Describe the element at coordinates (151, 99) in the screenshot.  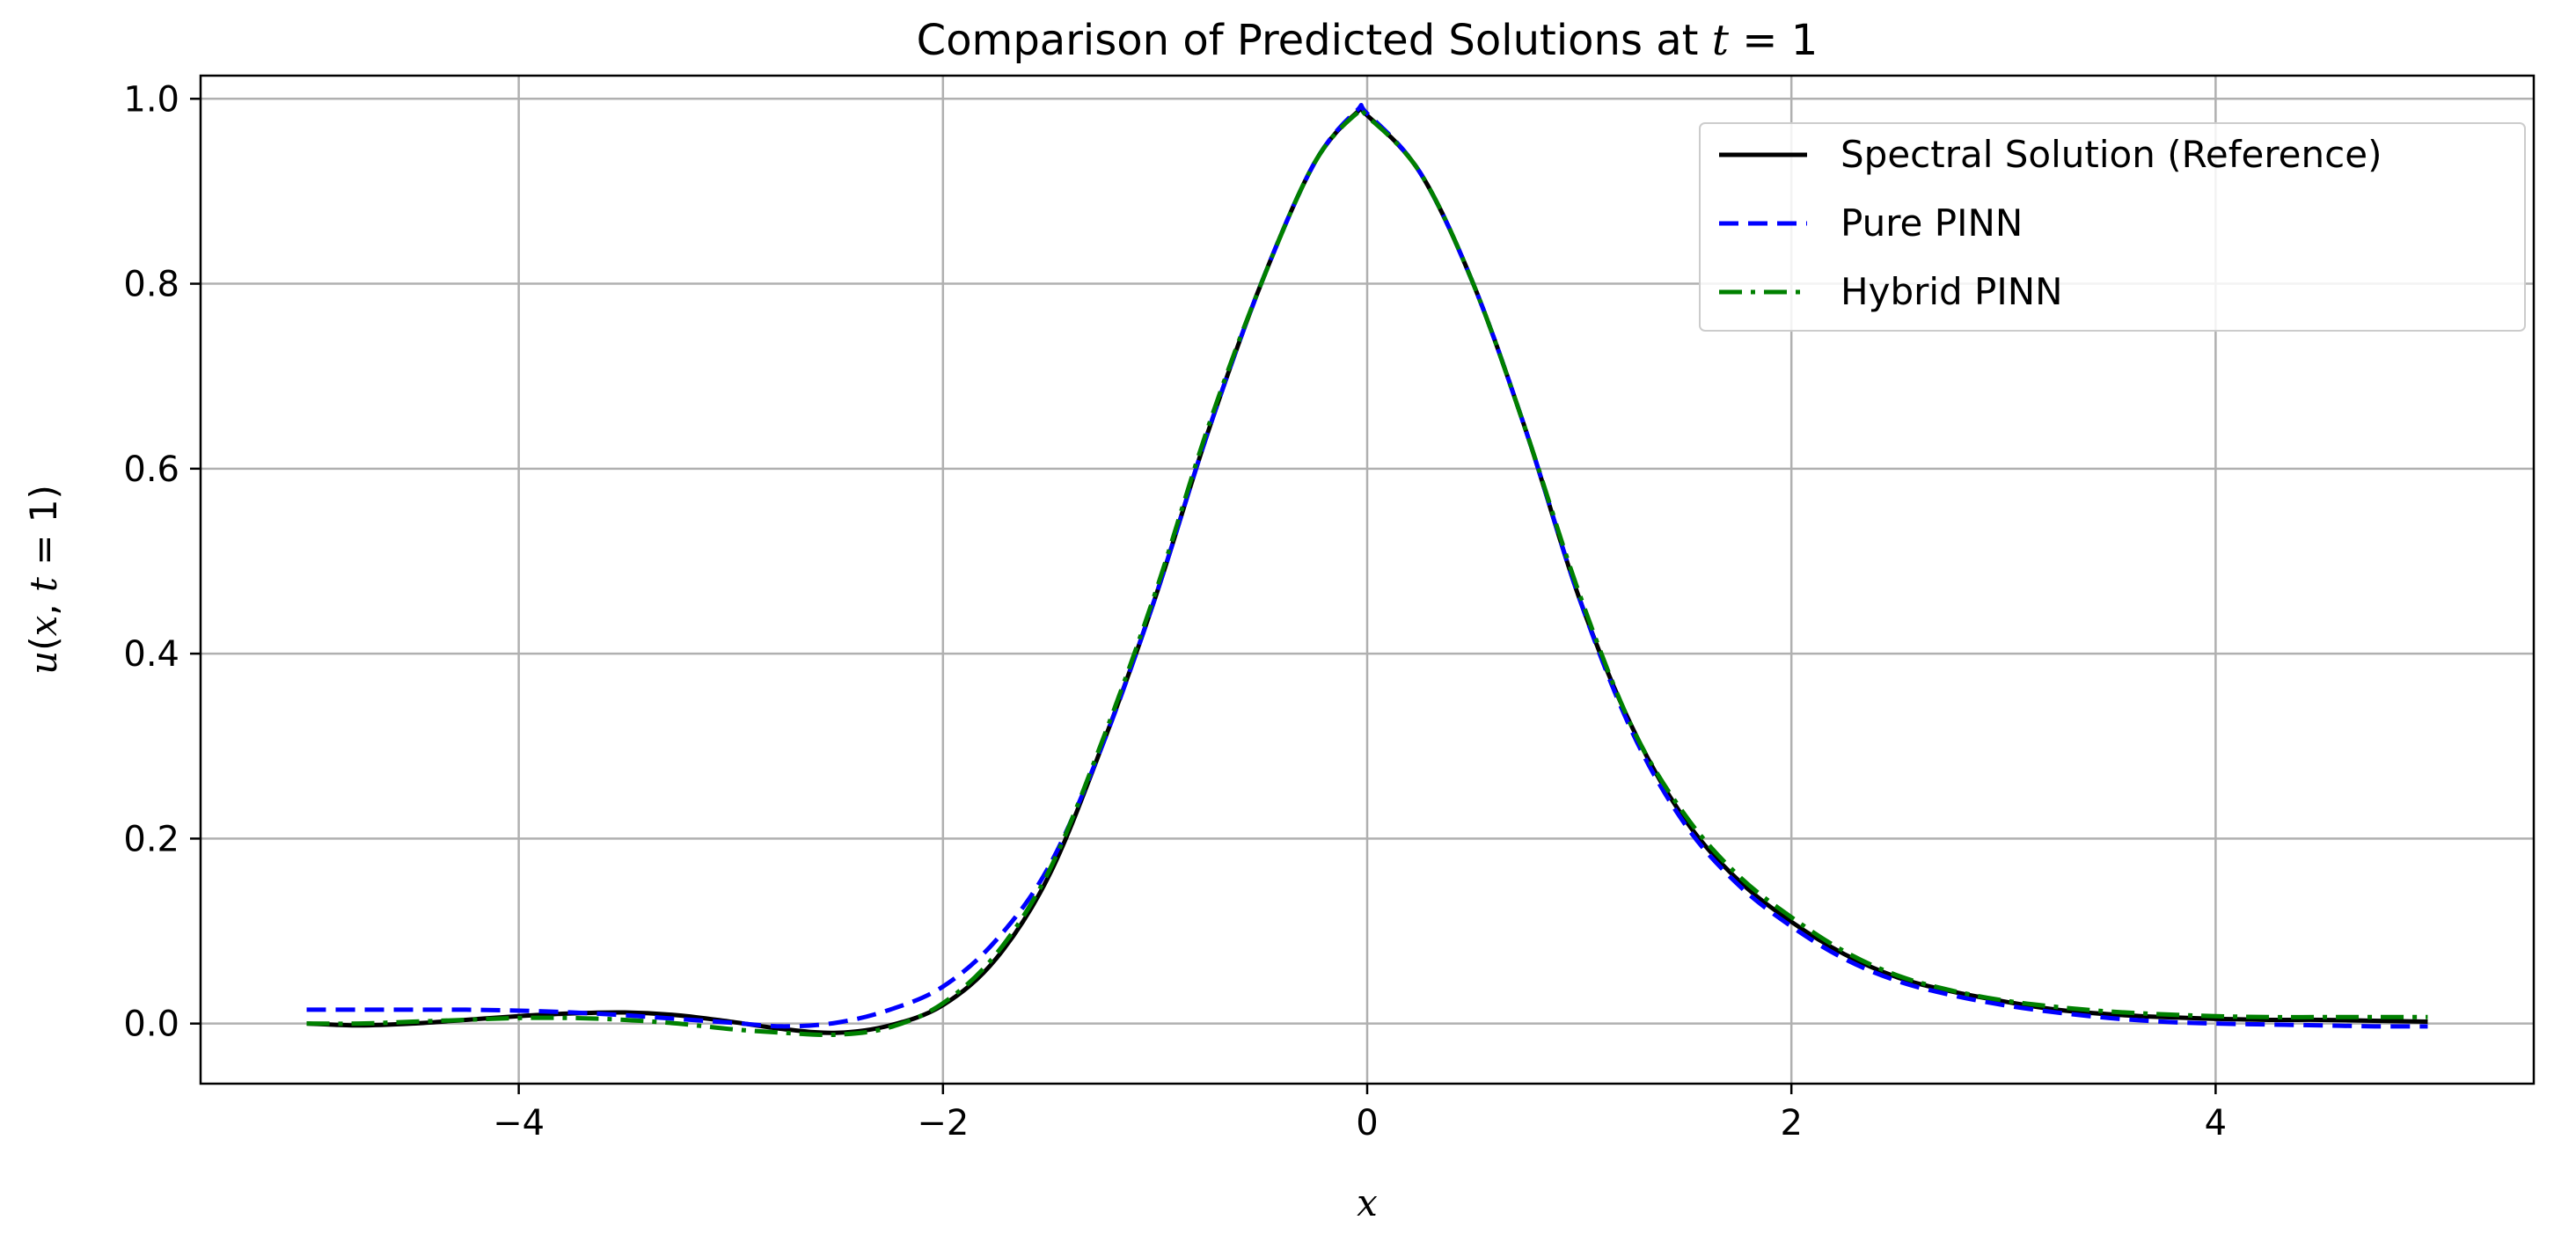
I see `y-tick-label: 1.0` at that location.